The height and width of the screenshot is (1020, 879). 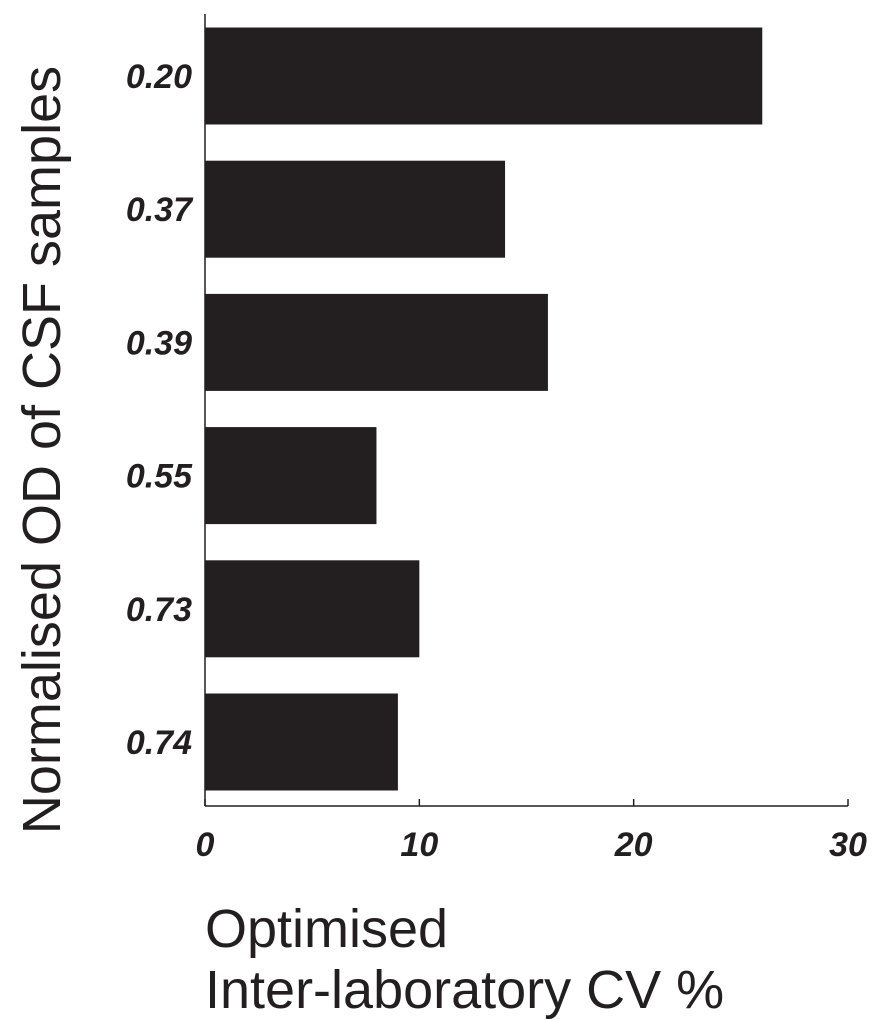 I want to click on category-label: 0.20, so click(x=159, y=77).